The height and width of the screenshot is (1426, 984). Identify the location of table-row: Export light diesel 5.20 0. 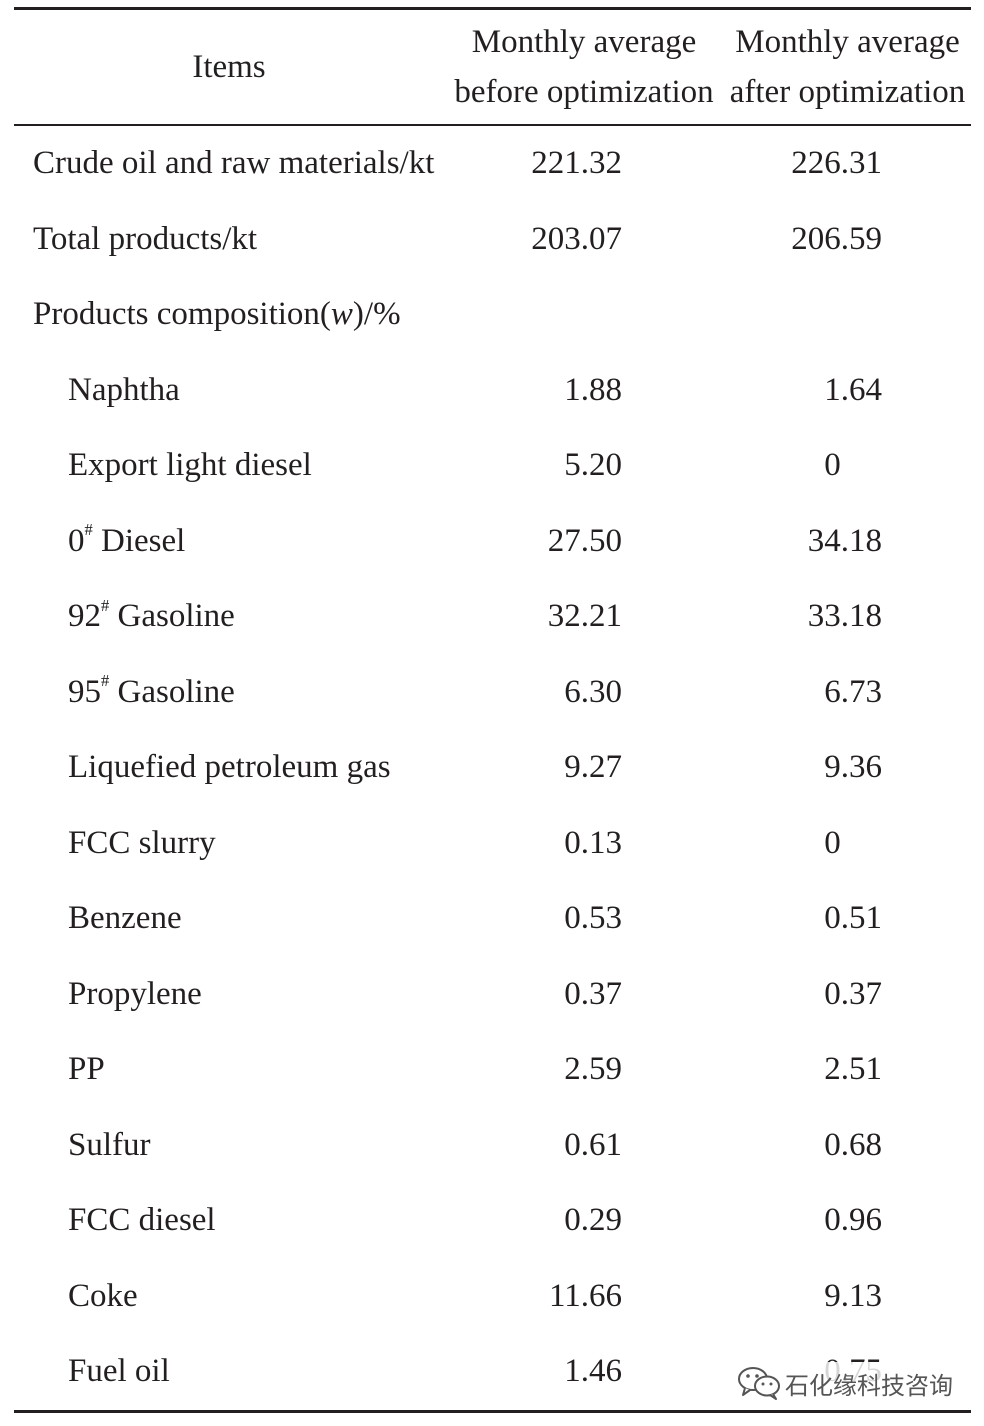
(492, 466).